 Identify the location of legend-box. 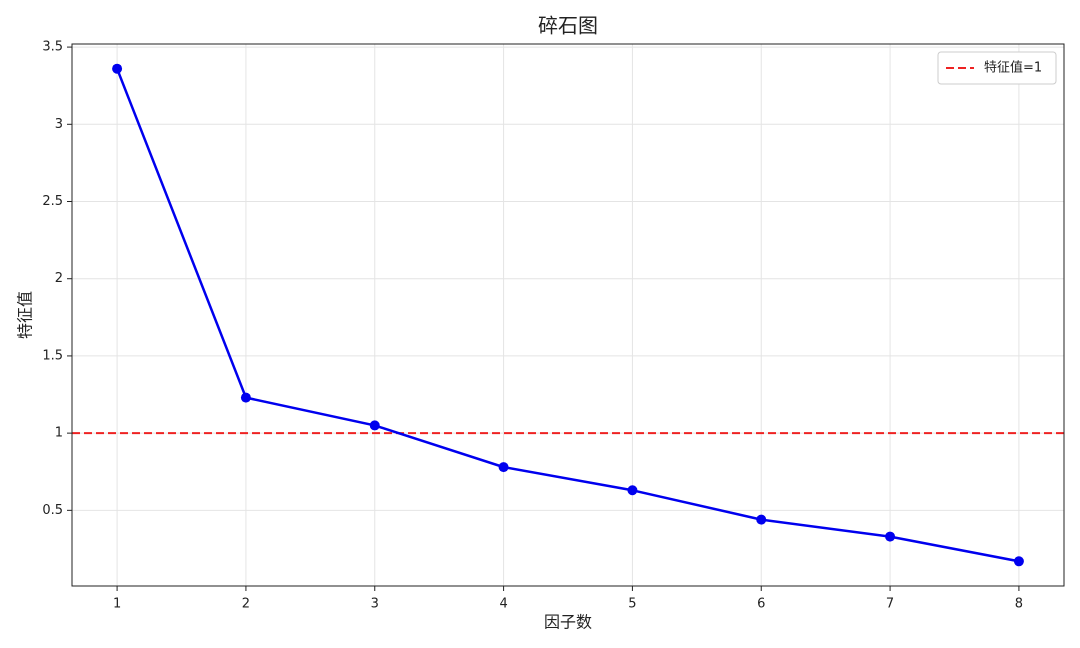
(997, 68).